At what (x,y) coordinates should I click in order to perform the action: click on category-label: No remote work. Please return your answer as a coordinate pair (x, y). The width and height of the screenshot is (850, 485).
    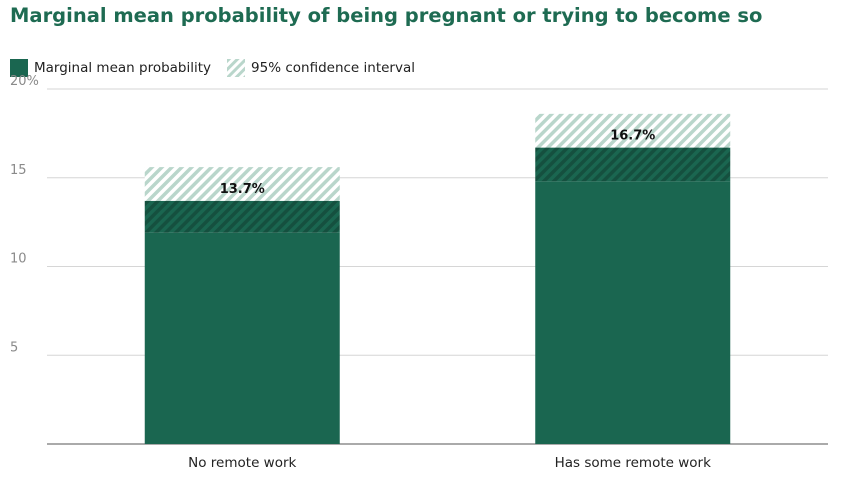
    Looking at the image, I should click on (242, 463).